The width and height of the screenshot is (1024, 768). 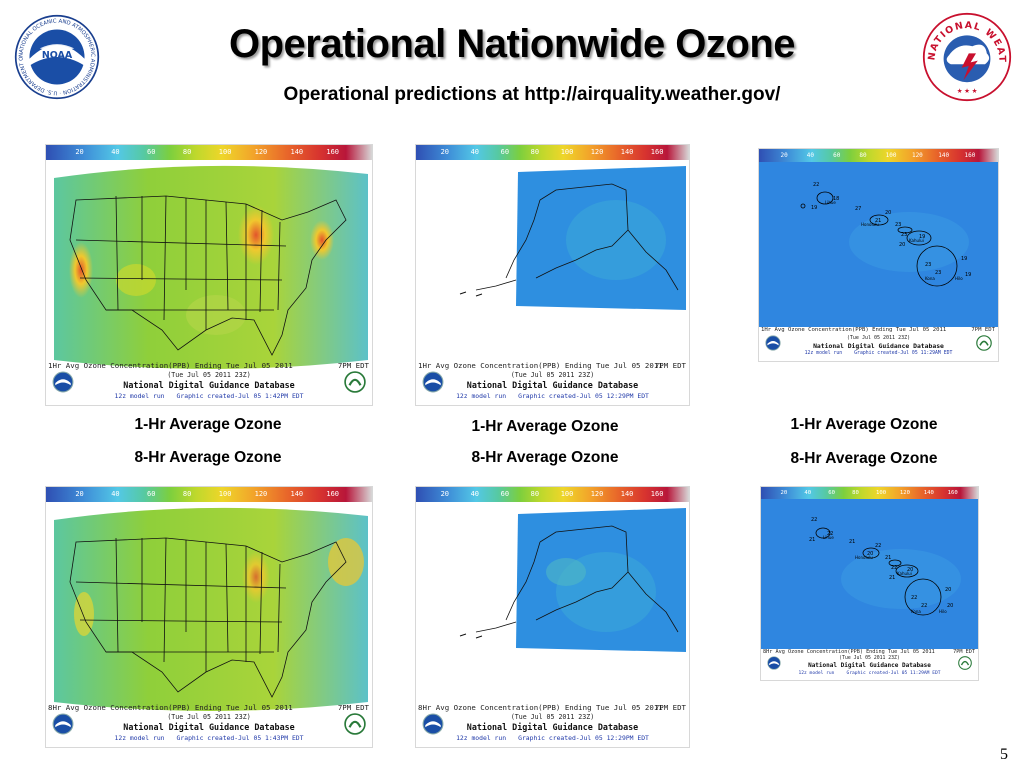 What do you see at coordinates (864, 424) in the screenshot?
I see `label-hawaii-1hr: 1-Hr Average Ozone` at bounding box center [864, 424].